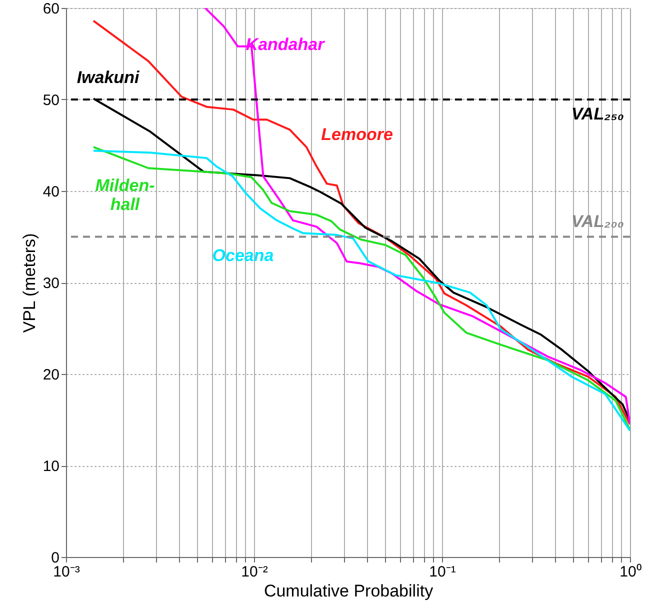  What do you see at coordinates (108, 77) in the screenshot?
I see `series-label: Iwakuni` at bounding box center [108, 77].